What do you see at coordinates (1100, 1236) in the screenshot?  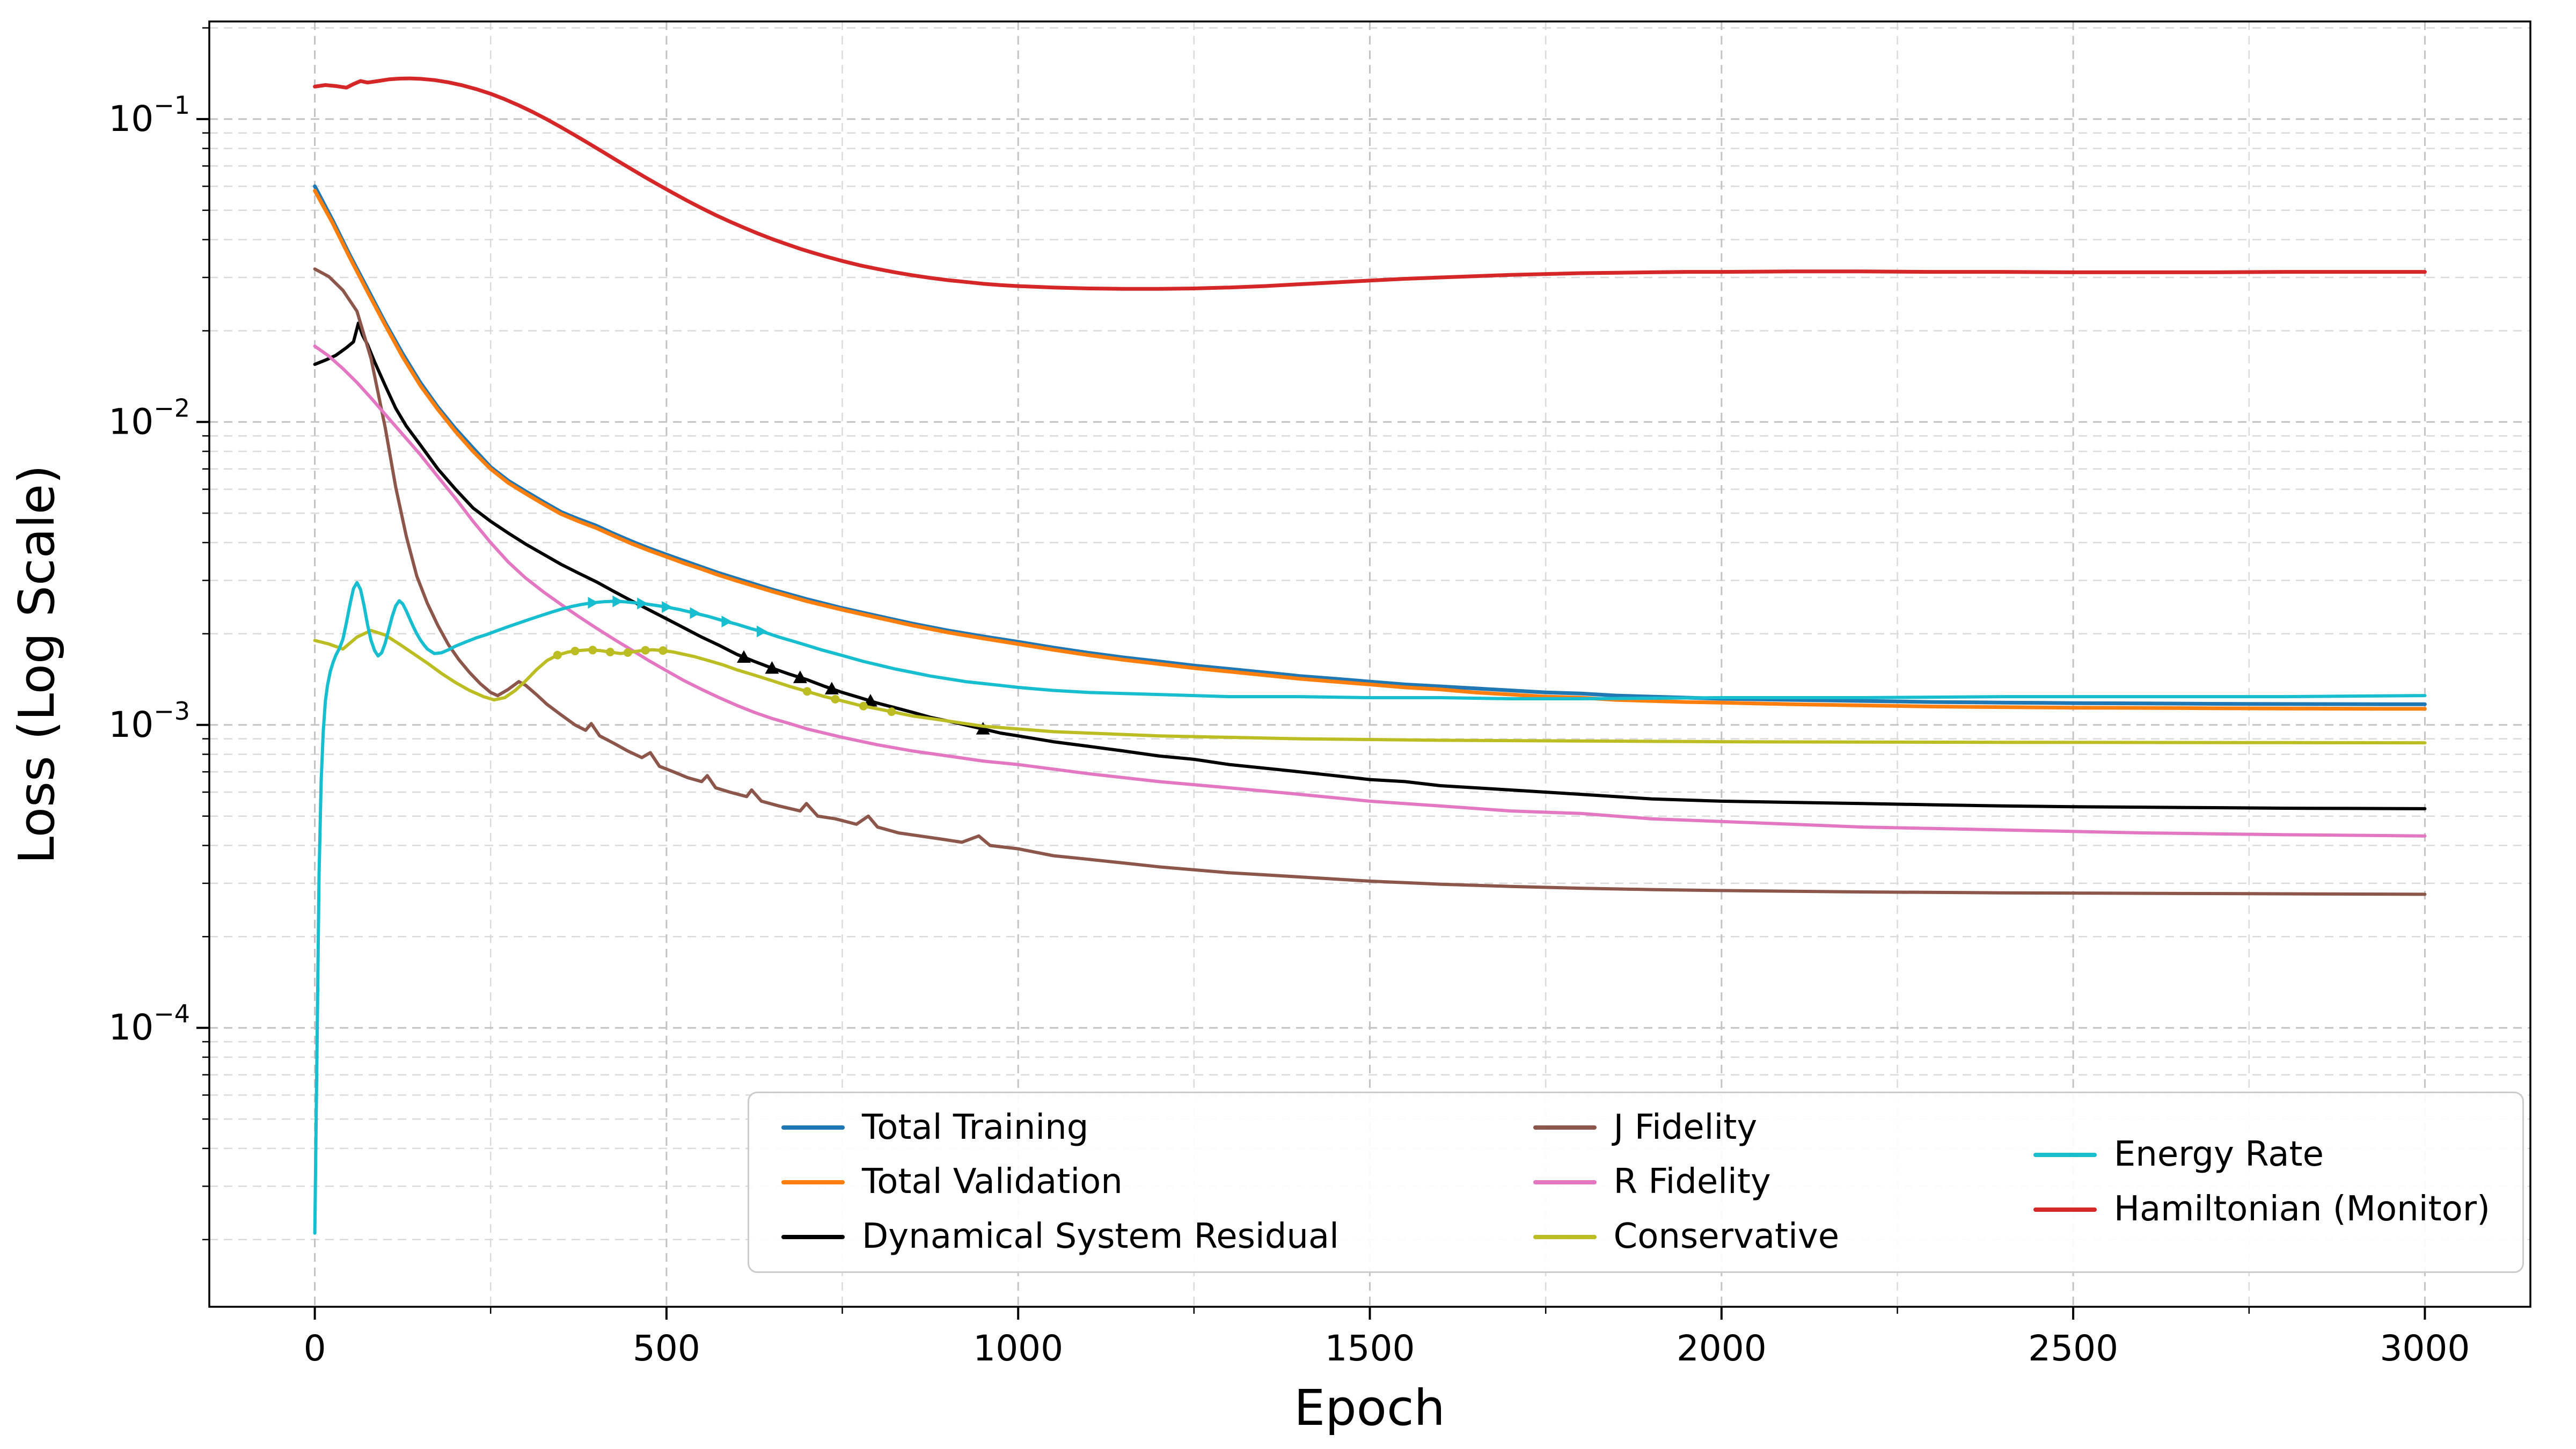 I see `legend-label: Dynamical System Residual` at bounding box center [1100, 1236].